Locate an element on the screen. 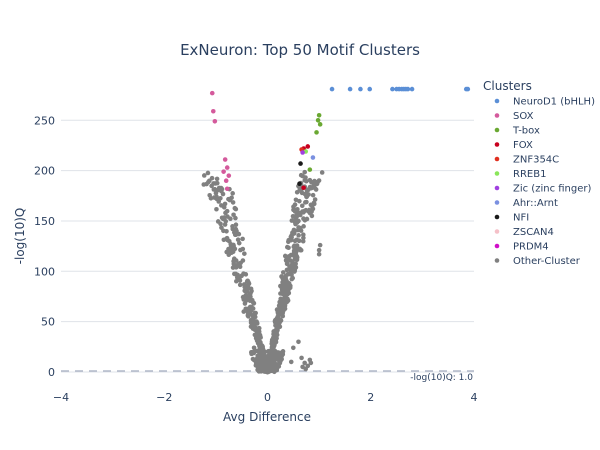  legend-item-zic-zinc-finger: Zic (zinc finger) is located at coordinates (543, 189).